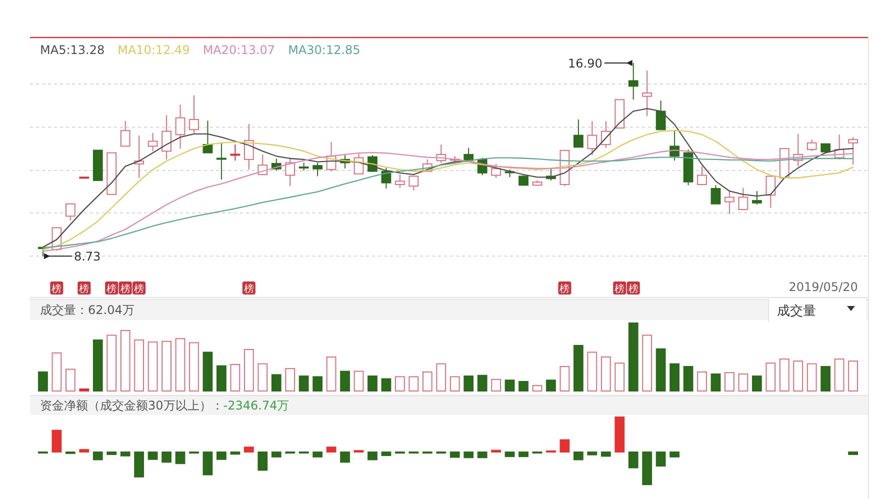 This screenshot has width=887, height=499. Describe the element at coordinates (87, 310) in the screenshot. I see `chart-title: 成交量：62.04万` at that location.